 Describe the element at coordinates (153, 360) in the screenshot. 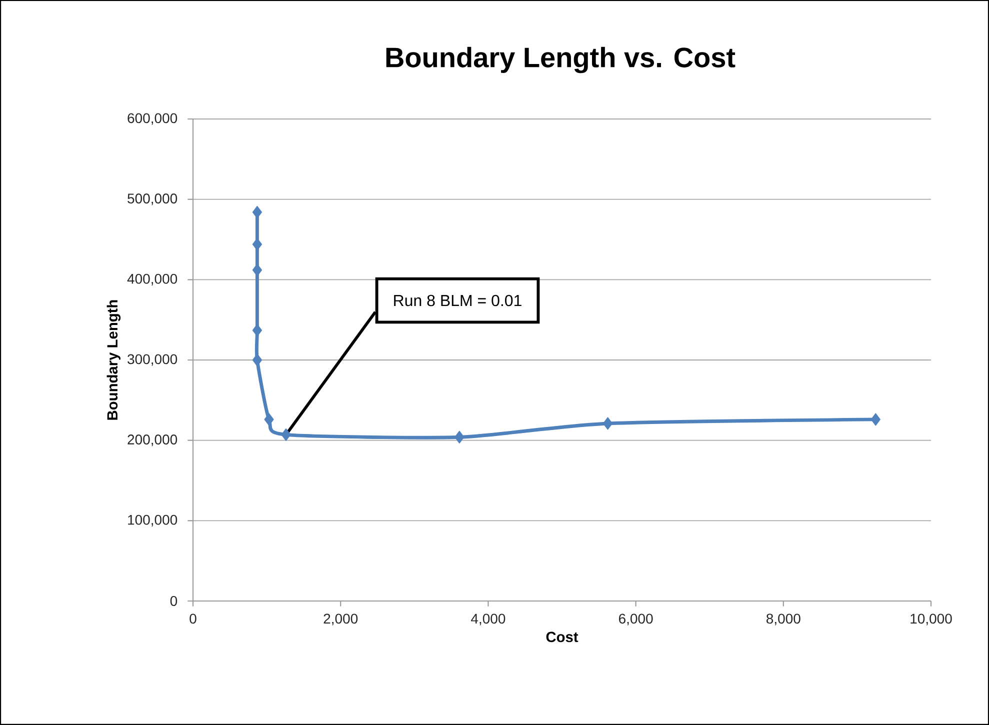

I see `y-tick-label: 300,000` at that location.